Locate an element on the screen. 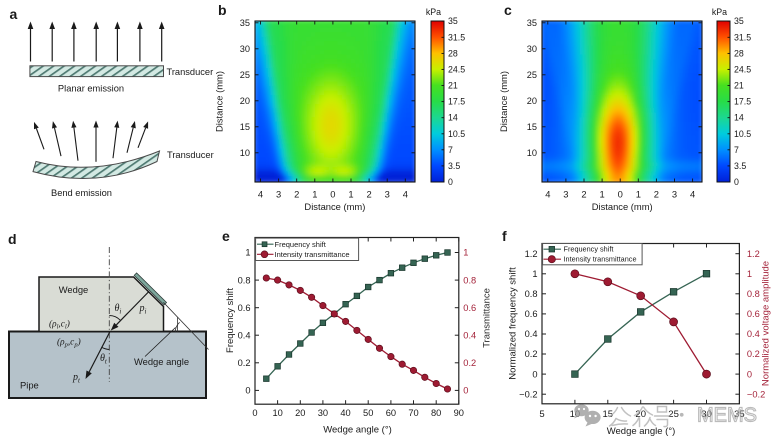 This screenshot has width=782, height=445. svg-text: b is located at coordinates (222, 10).